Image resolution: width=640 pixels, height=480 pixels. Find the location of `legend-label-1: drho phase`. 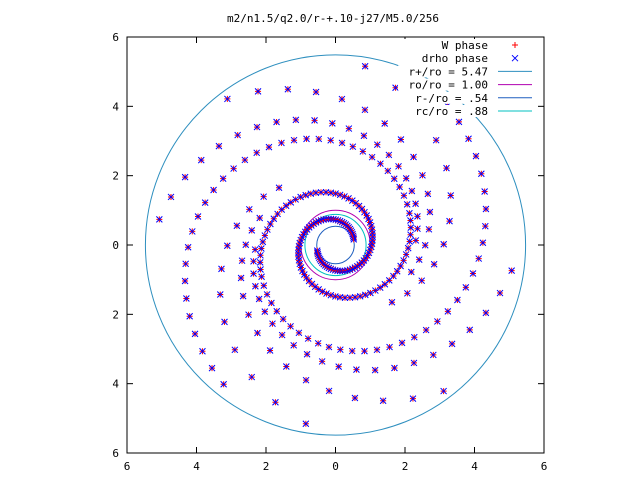

legend-label-1: drho phase is located at coordinates (455, 58).